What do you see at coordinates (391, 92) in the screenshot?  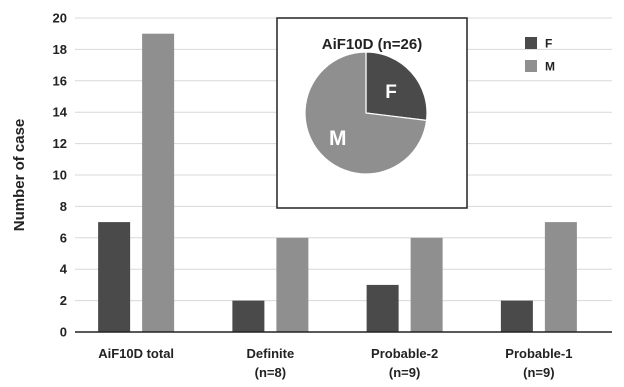 I see `pie-slice-label: F` at bounding box center [391, 92].